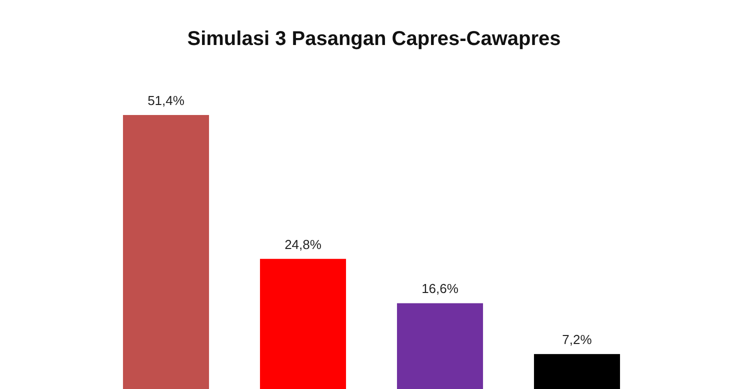 Image resolution: width=749 pixels, height=389 pixels. I want to click on data-label: 51,4%, so click(166, 100).